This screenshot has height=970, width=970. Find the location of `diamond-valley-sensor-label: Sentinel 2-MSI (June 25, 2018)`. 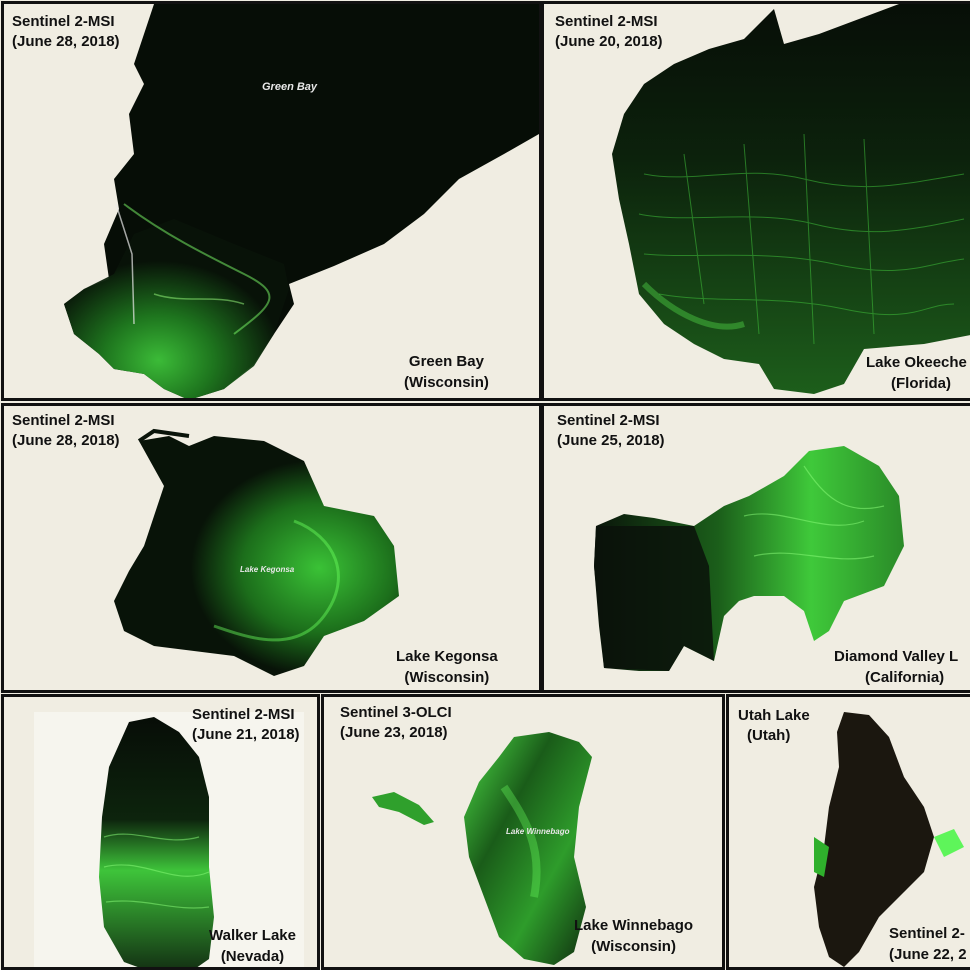

diamond-valley-sensor-label: Sentinel 2-MSI (June 25, 2018) is located at coordinates (611, 430).